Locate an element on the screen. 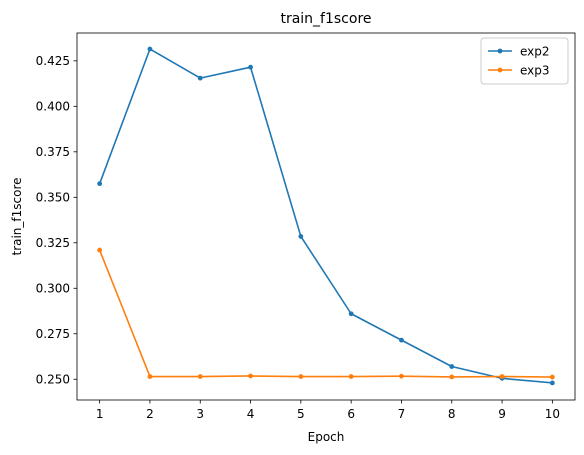 The width and height of the screenshot is (584, 455). legend-box is located at coordinates (524, 61).